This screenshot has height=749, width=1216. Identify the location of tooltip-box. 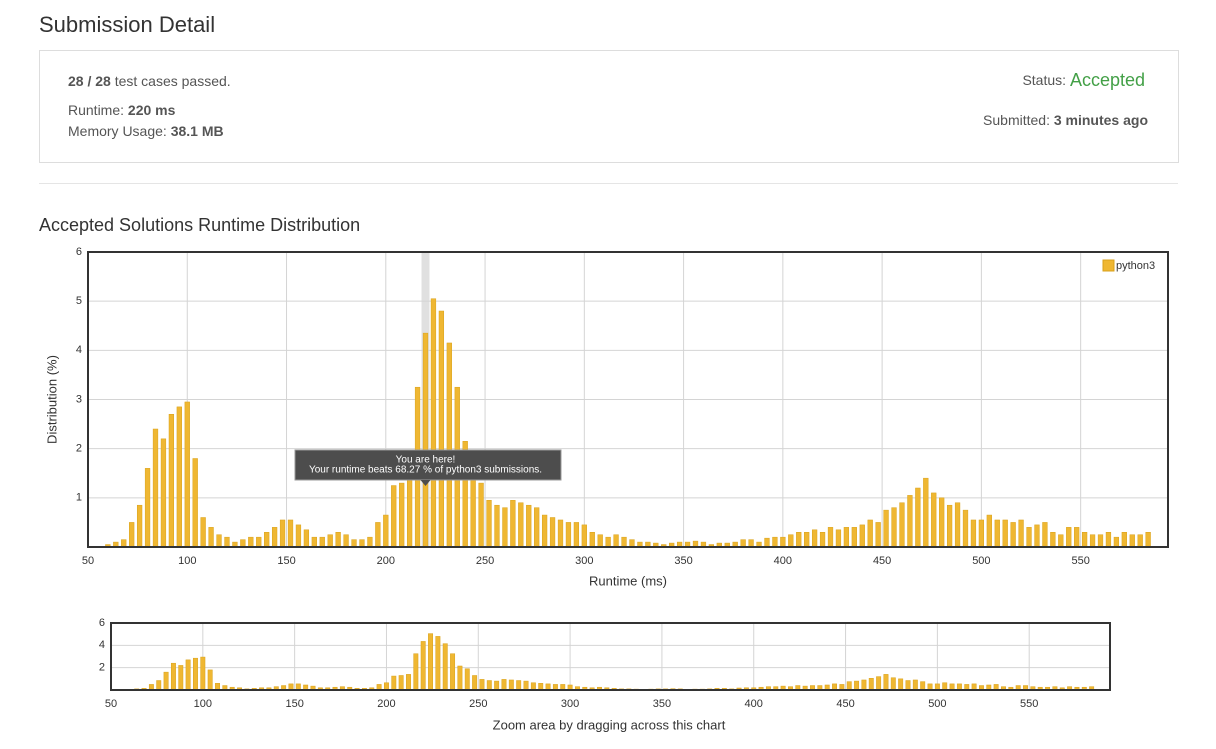
(428, 465).